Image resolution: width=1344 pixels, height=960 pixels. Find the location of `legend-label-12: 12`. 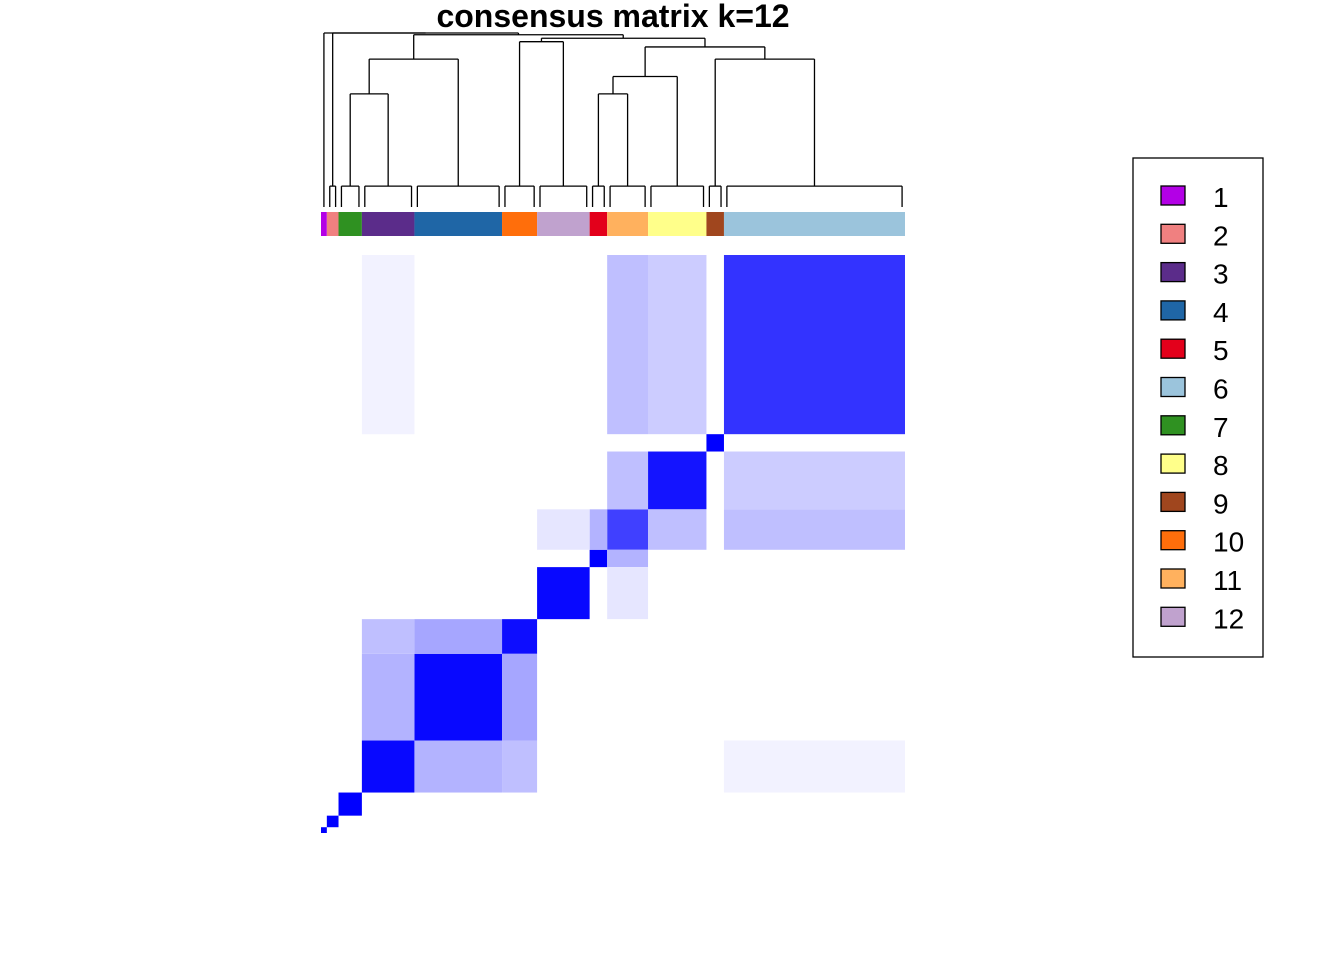

legend-label-12: 12 is located at coordinates (1228, 618).